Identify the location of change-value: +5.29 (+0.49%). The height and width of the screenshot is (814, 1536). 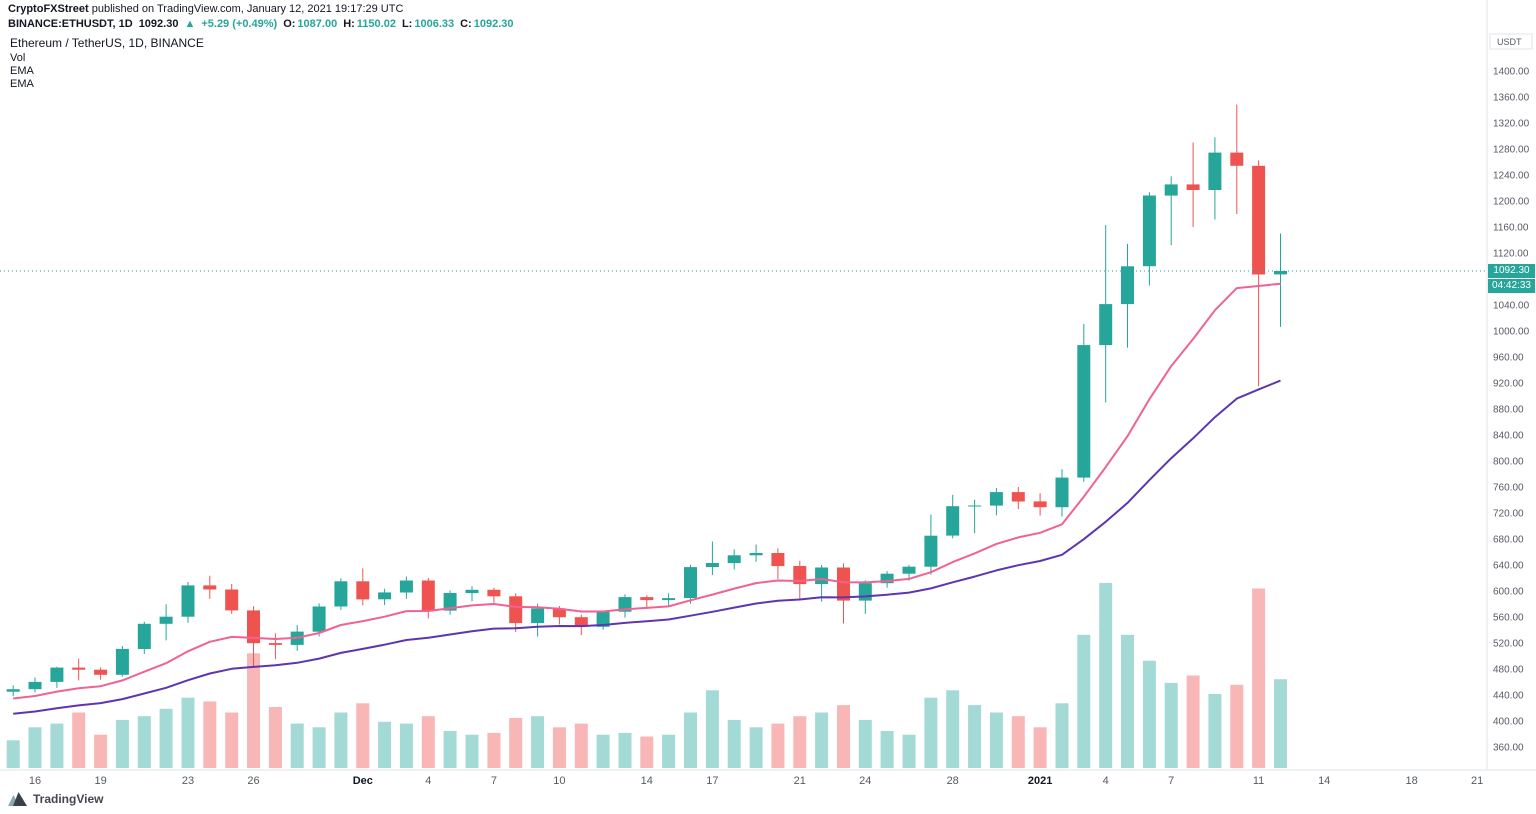
(239, 24).